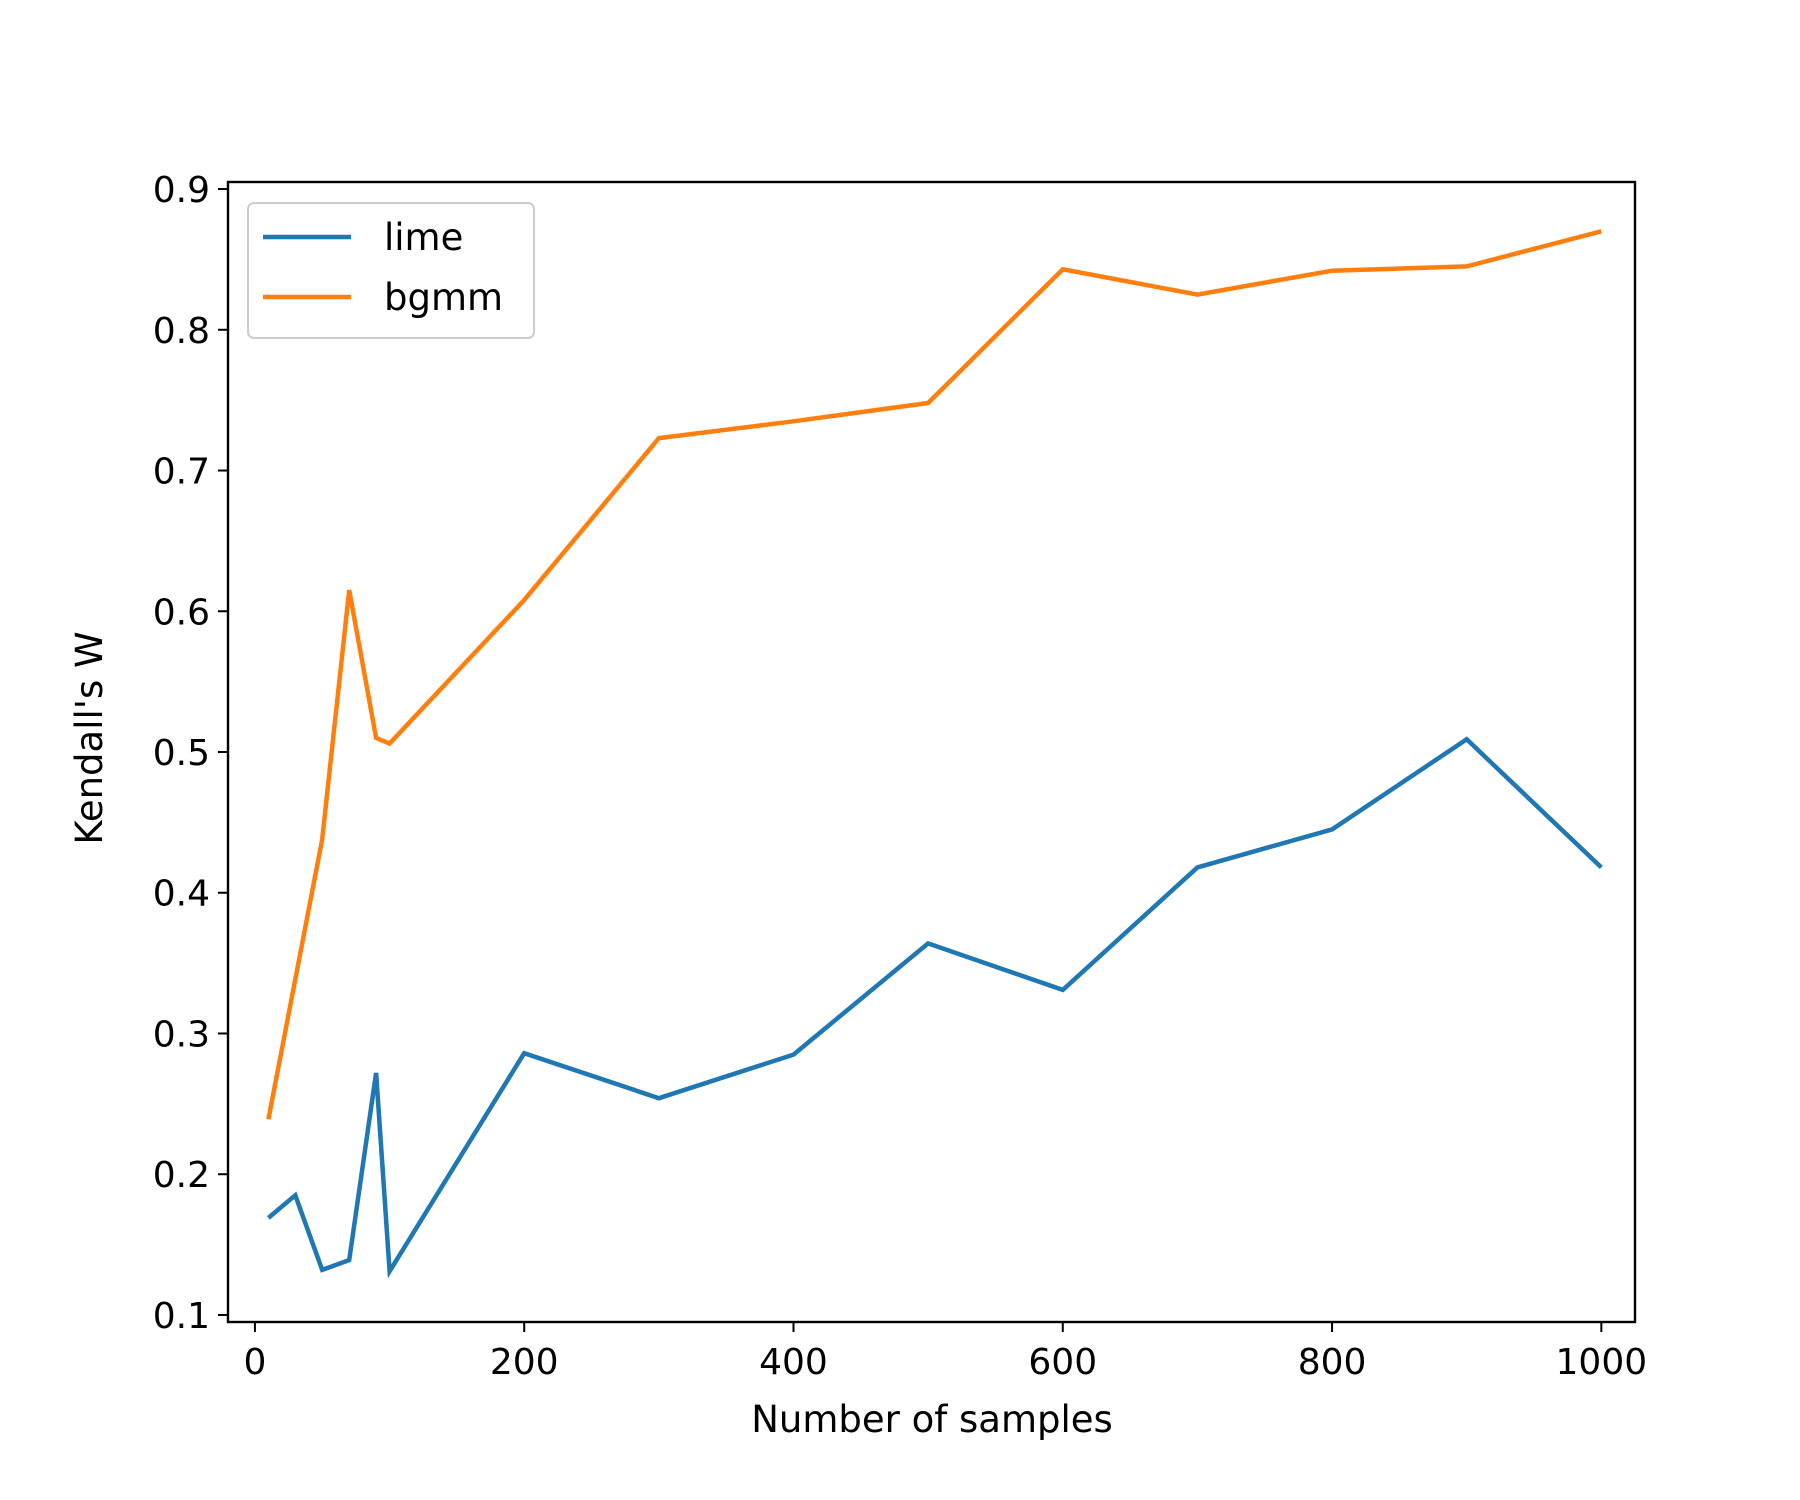 This screenshot has width=1800, height=1500. What do you see at coordinates (181, 1034) in the screenshot?
I see `y-tick-label: 0.3` at bounding box center [181, 1034].